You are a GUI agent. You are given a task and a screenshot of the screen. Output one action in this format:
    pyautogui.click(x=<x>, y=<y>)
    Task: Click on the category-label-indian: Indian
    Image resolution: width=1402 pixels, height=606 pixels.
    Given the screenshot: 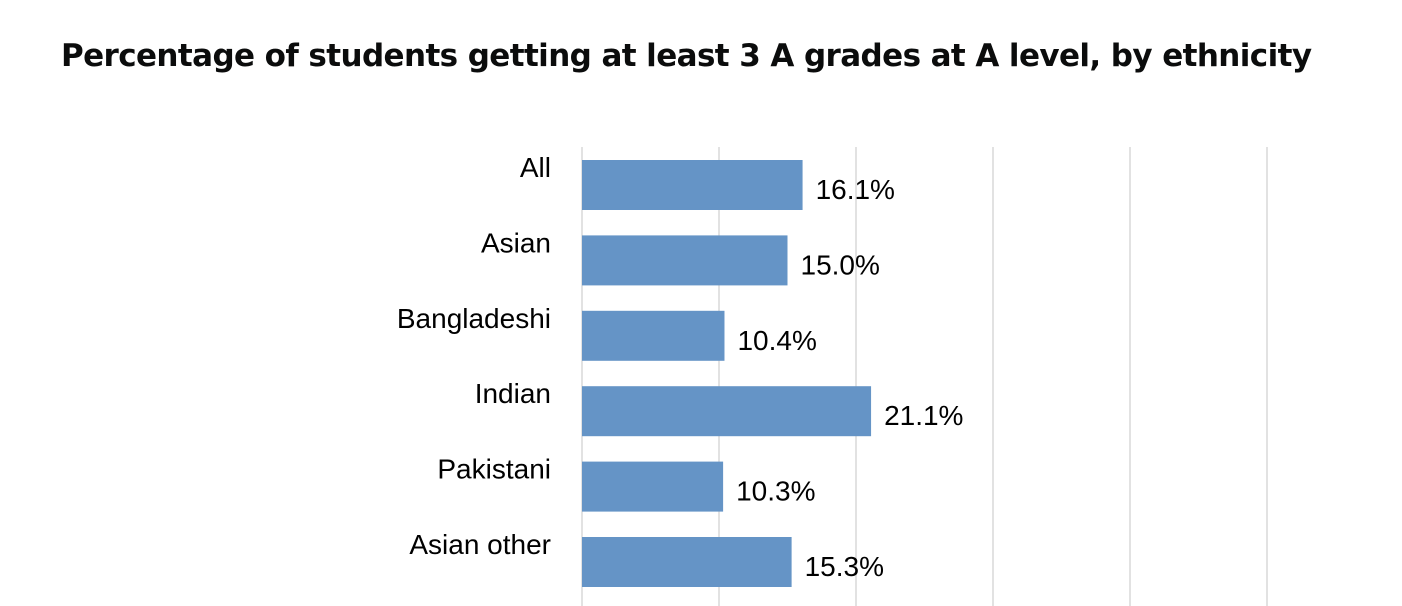 What is the action you would take?
    pyautogui.click(x=513, y=393)
    